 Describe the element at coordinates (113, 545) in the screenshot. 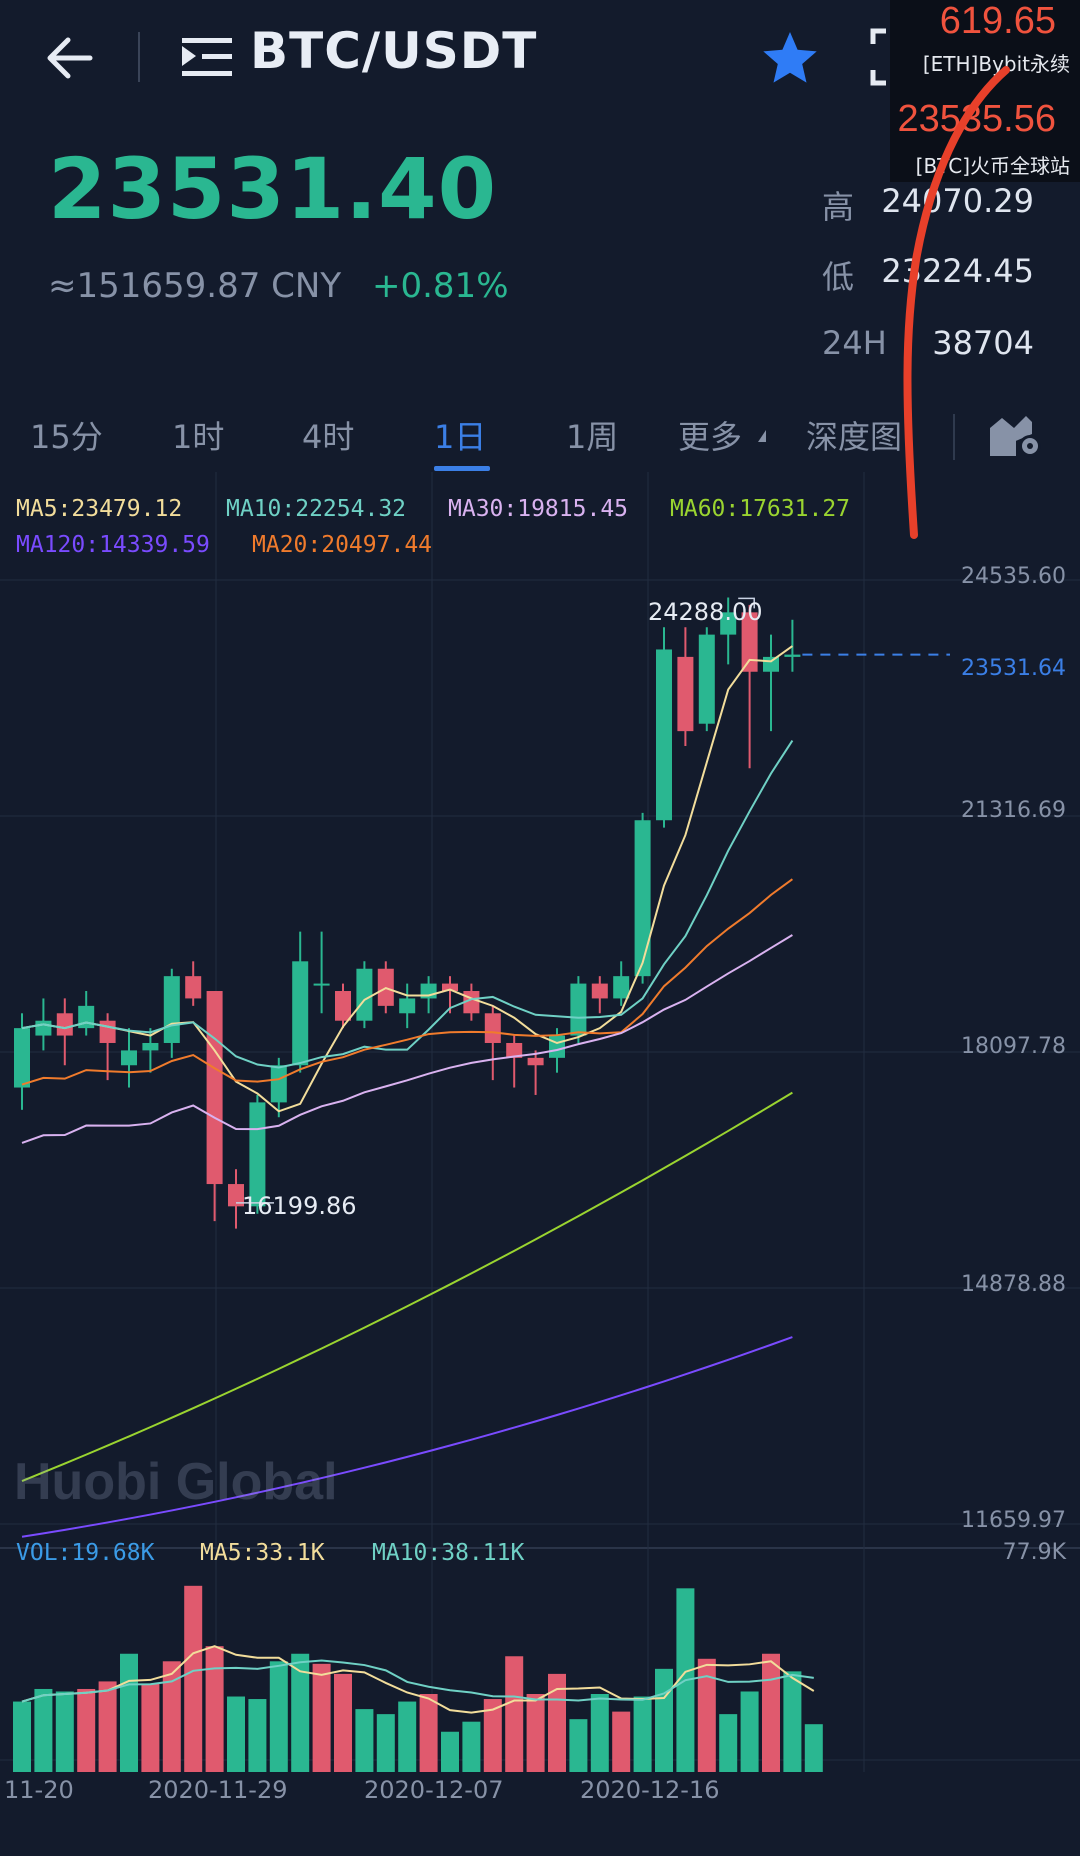

I see `ma120-label: MA120:14339.59` at that location.